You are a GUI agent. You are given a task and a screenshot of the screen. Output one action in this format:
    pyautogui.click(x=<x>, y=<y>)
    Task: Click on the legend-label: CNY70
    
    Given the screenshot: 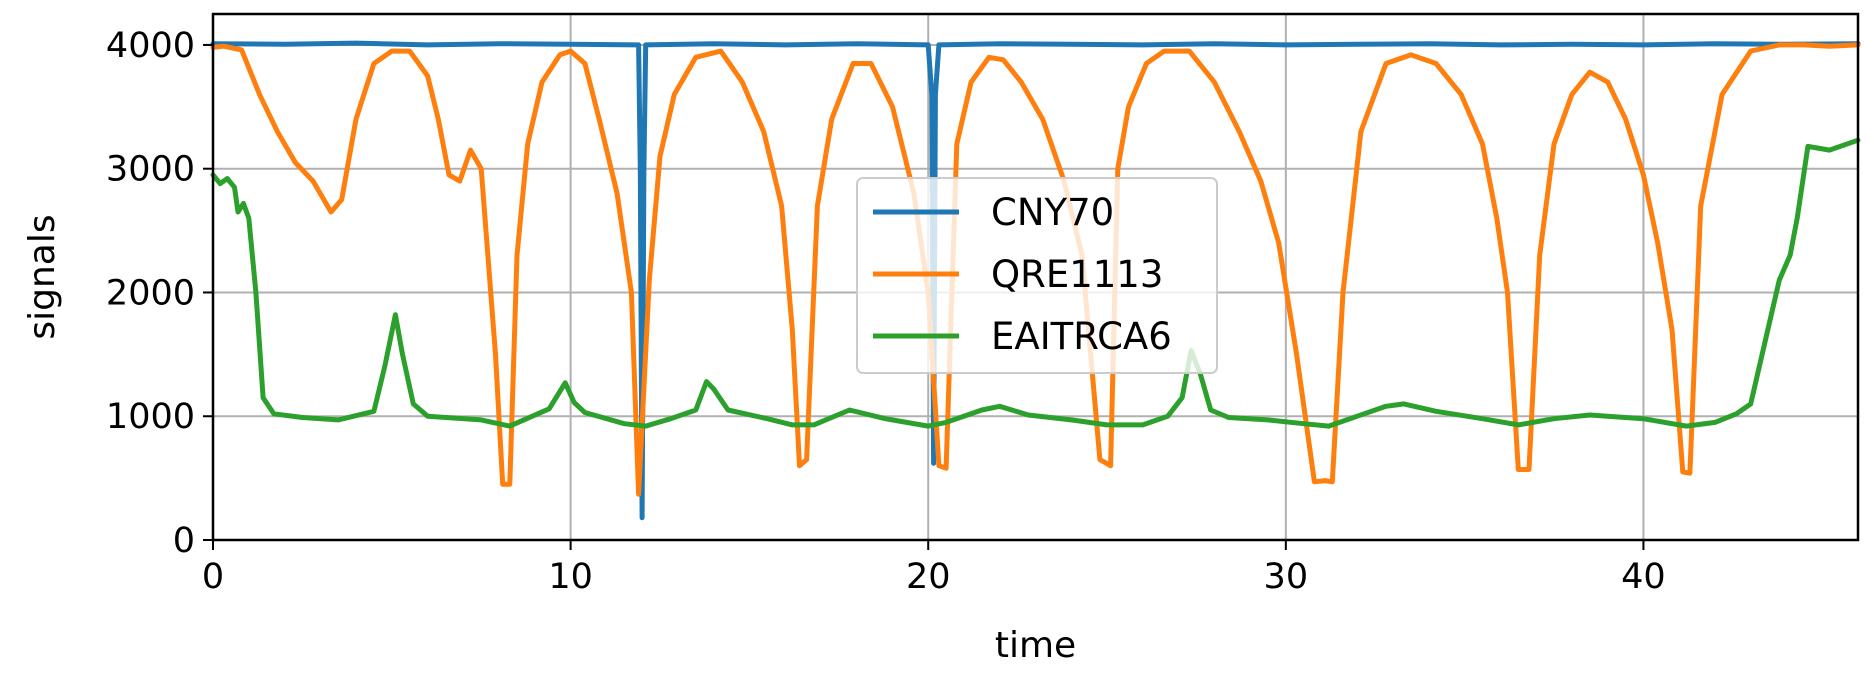 What is the action you would take?
    pyautogui.click(x=1052, y=212)
    